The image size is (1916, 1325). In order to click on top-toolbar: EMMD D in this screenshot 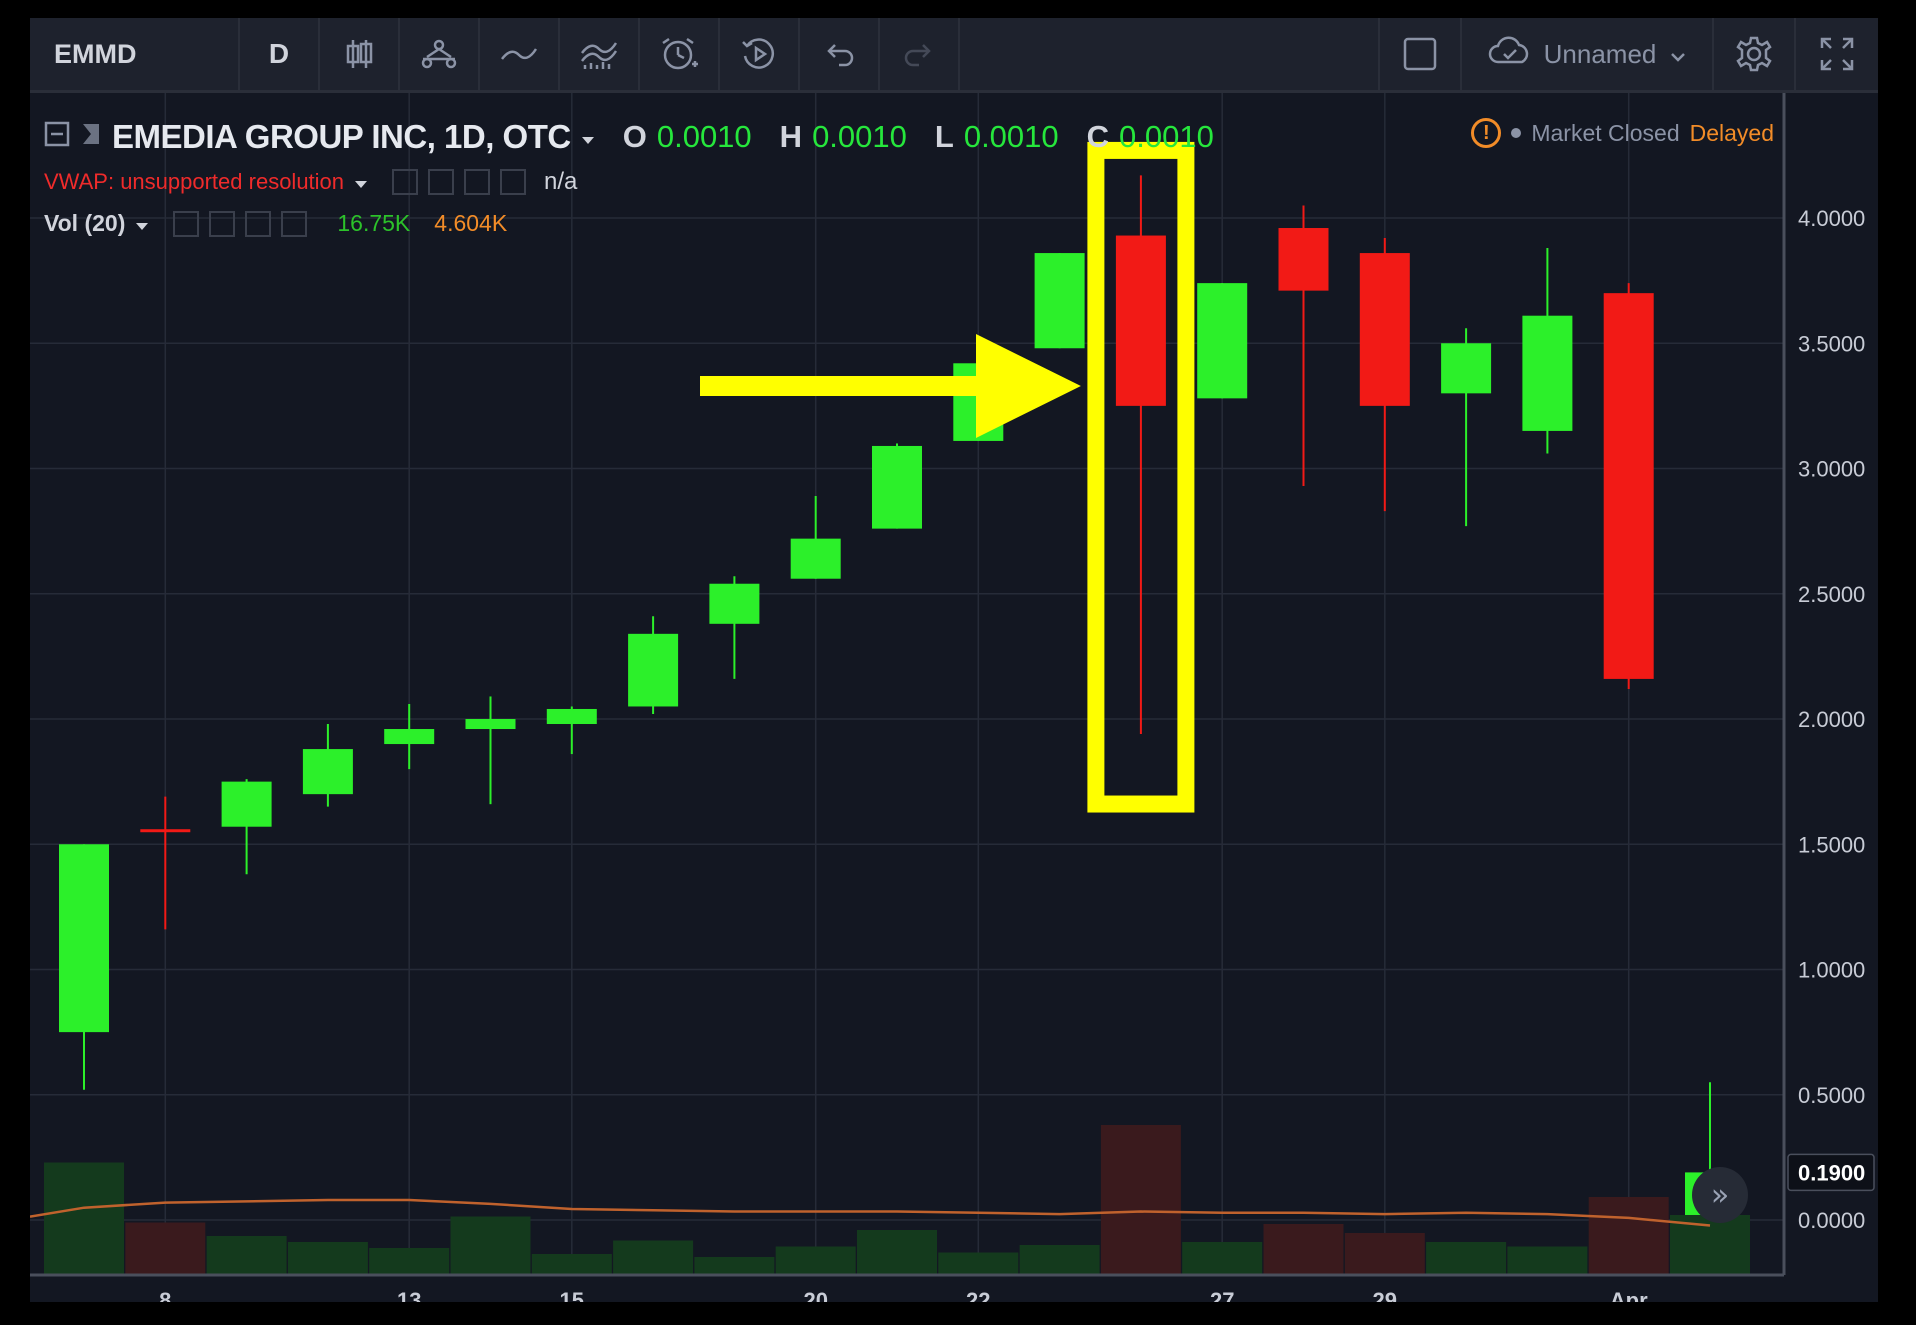, I will do `click(954, 55)`.